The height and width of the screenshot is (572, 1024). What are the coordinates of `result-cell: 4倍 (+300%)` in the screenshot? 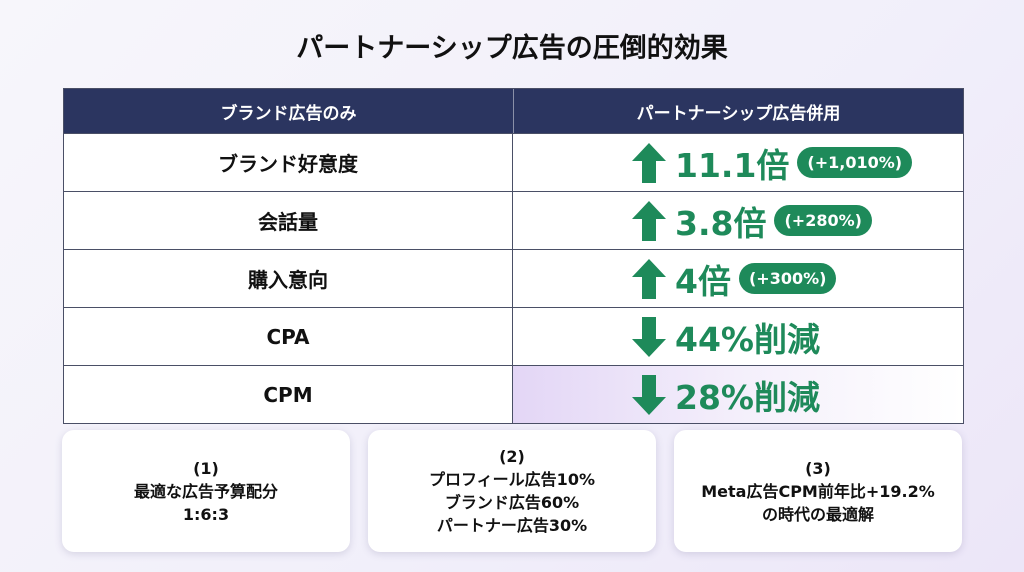 It's located at (738, 278).